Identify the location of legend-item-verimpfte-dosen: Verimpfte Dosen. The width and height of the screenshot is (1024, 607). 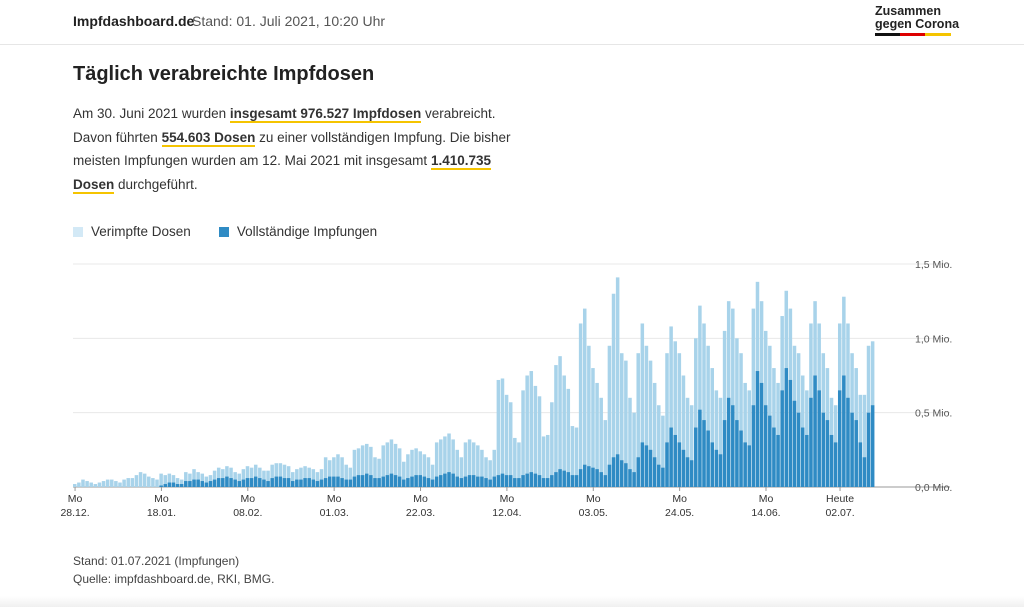
(132, 231).